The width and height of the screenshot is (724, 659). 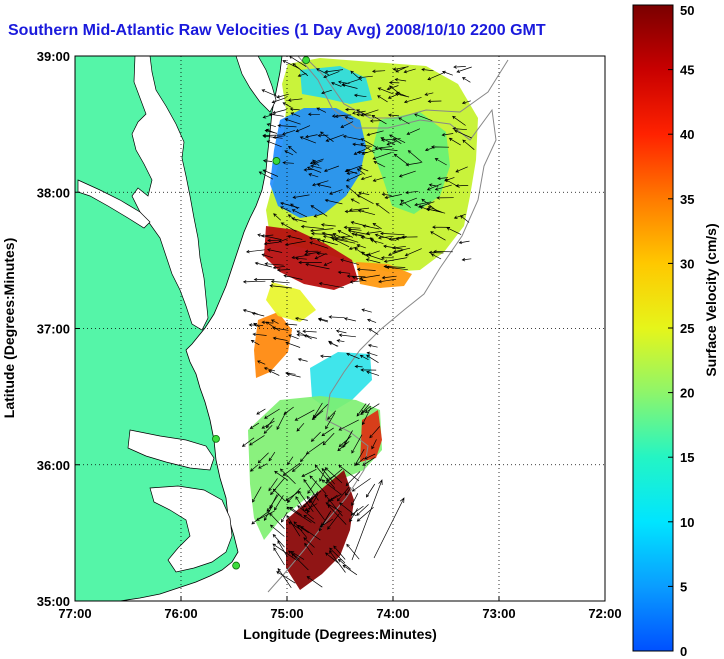 What do you see at coordinates (687, 393) in the screenshot?
I see `colorbar-tick-label: 20` at bounding box center [687, 393].